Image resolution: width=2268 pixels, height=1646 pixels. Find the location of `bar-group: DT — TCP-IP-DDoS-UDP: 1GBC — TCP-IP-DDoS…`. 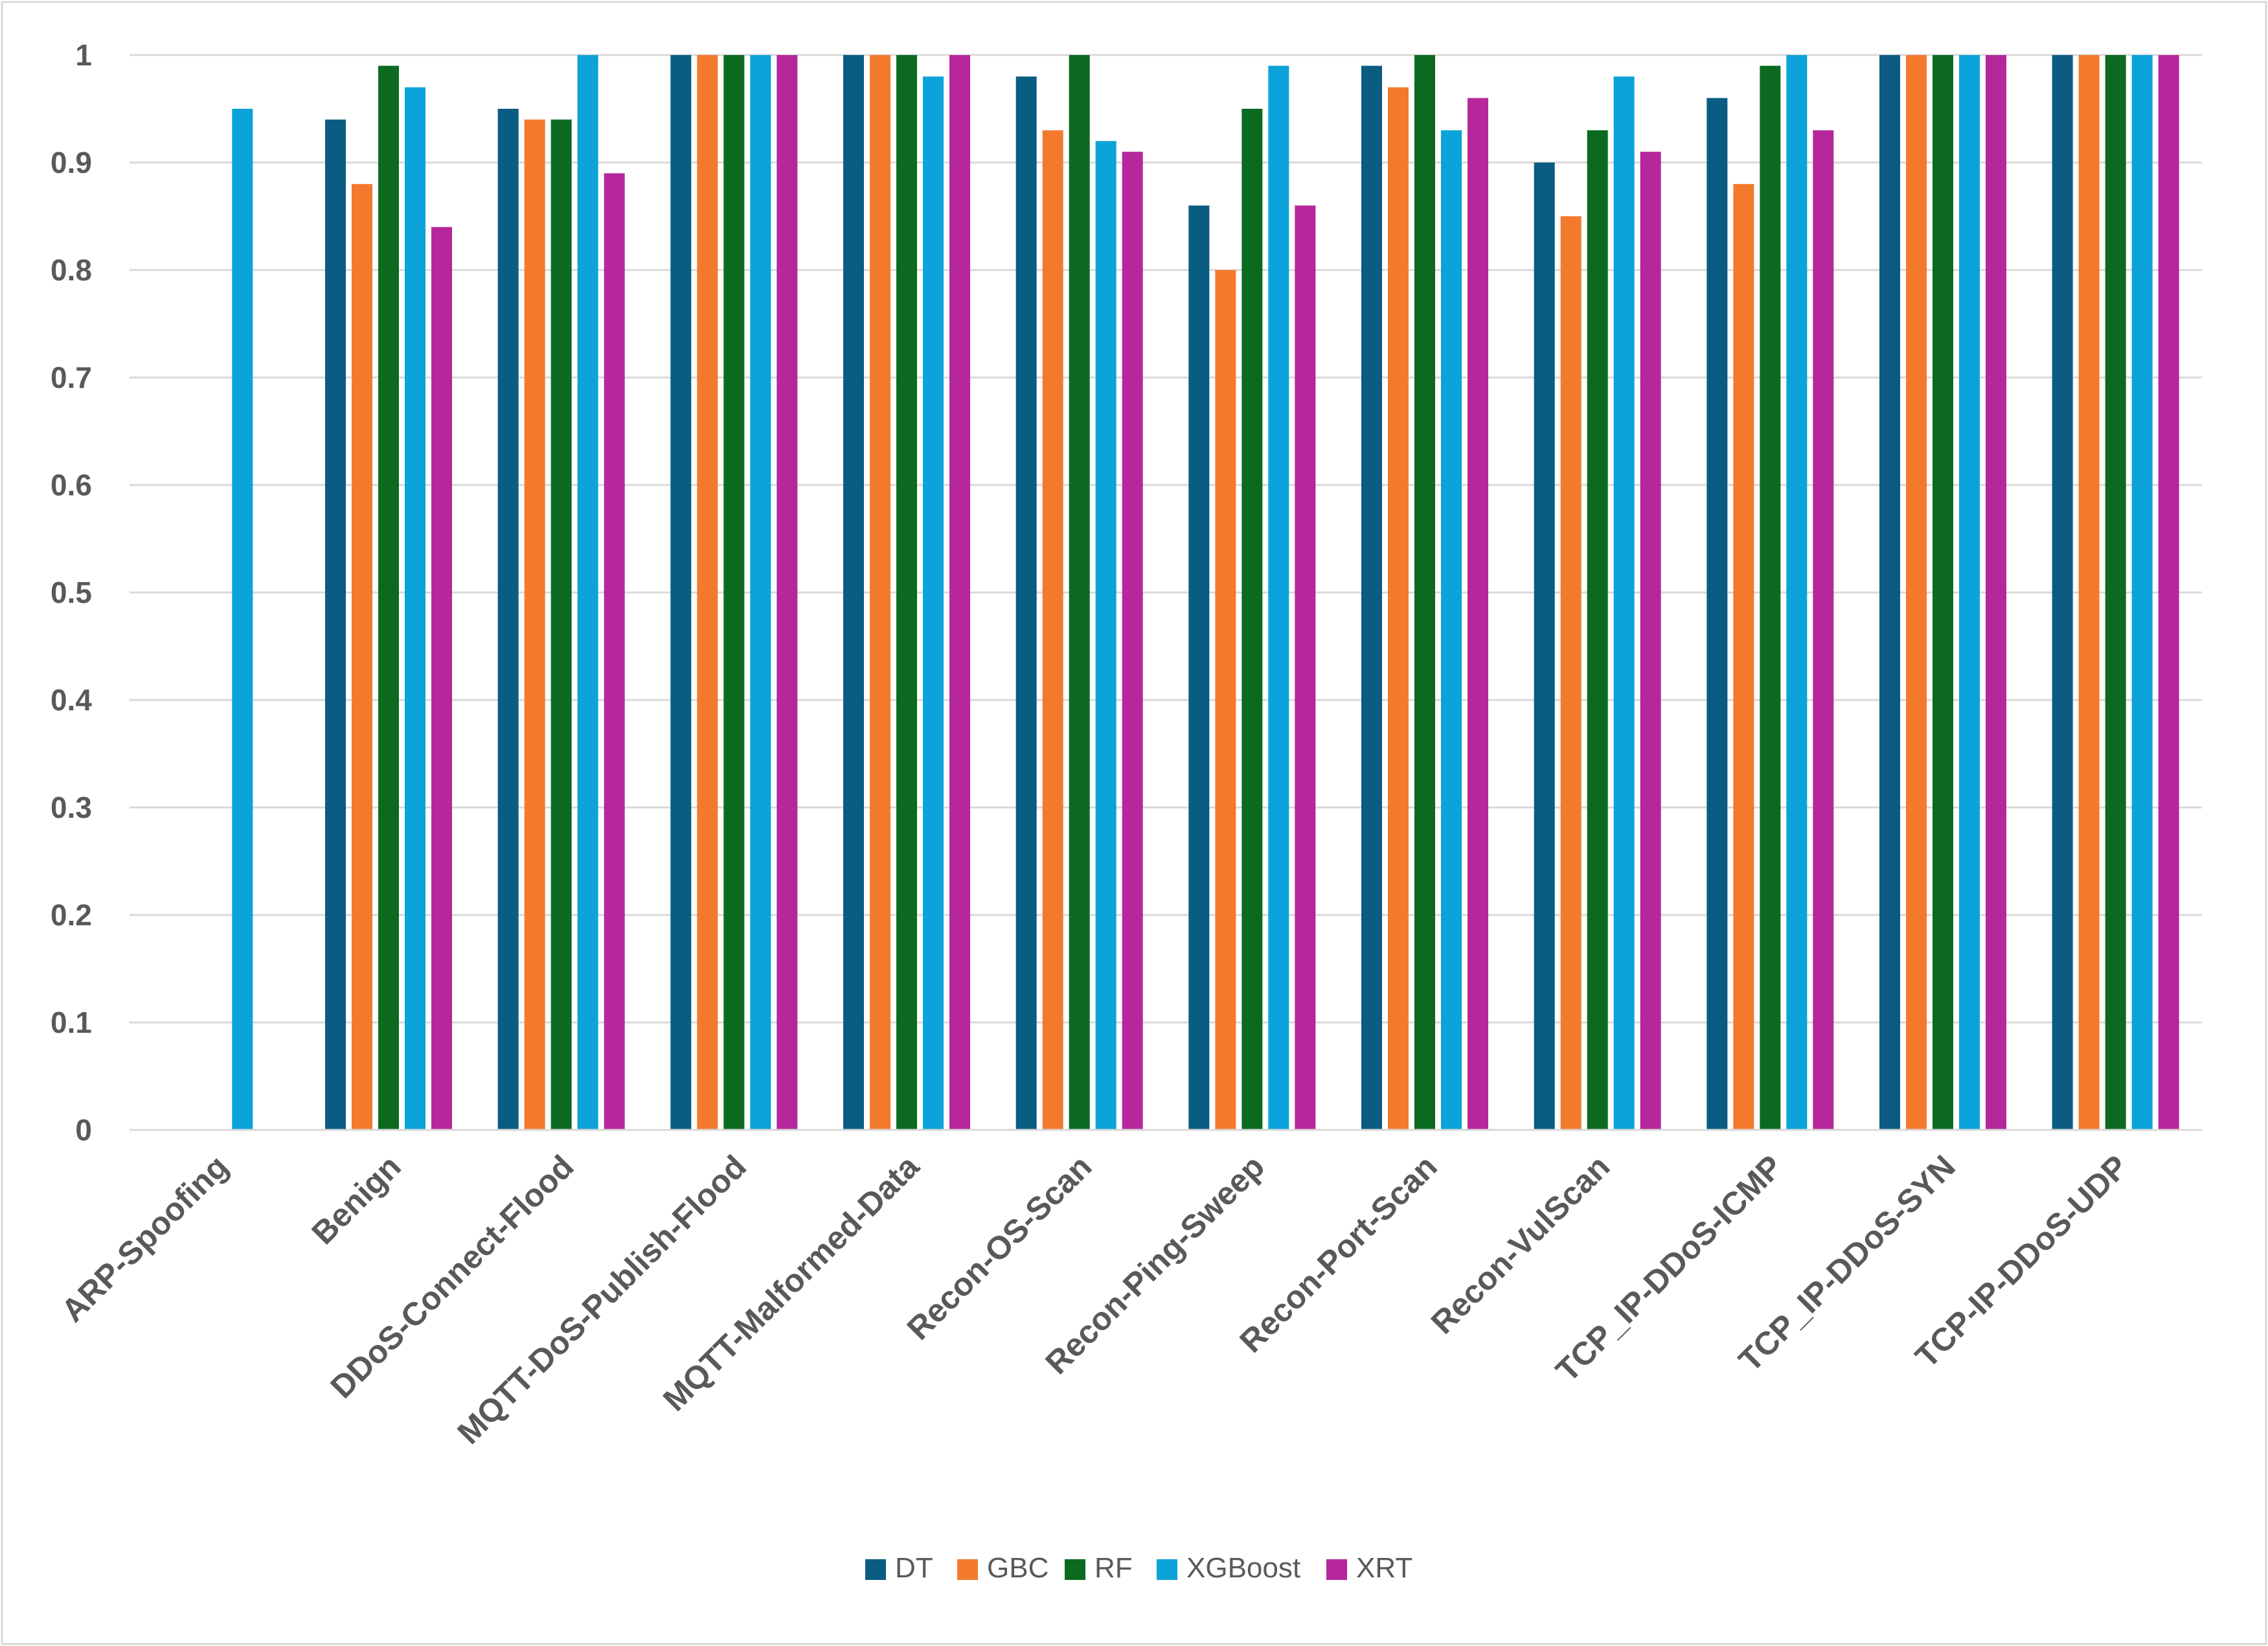

bar-group: DT — TCP-IP-DDoS-UDP: 1GBC — TCP-IP-DDoS… is located at coordinates (2115, 592).